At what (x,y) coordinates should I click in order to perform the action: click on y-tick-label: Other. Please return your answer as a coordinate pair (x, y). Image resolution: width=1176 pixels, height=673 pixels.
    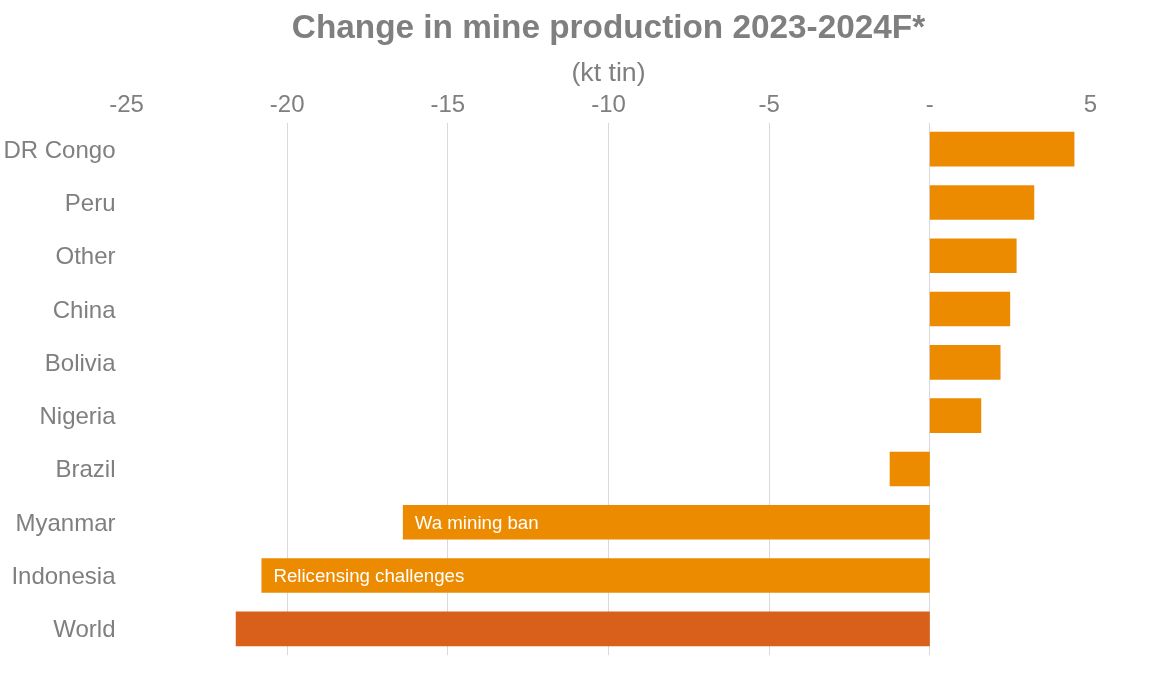
    Looking at the image, I should click on (85, 256).